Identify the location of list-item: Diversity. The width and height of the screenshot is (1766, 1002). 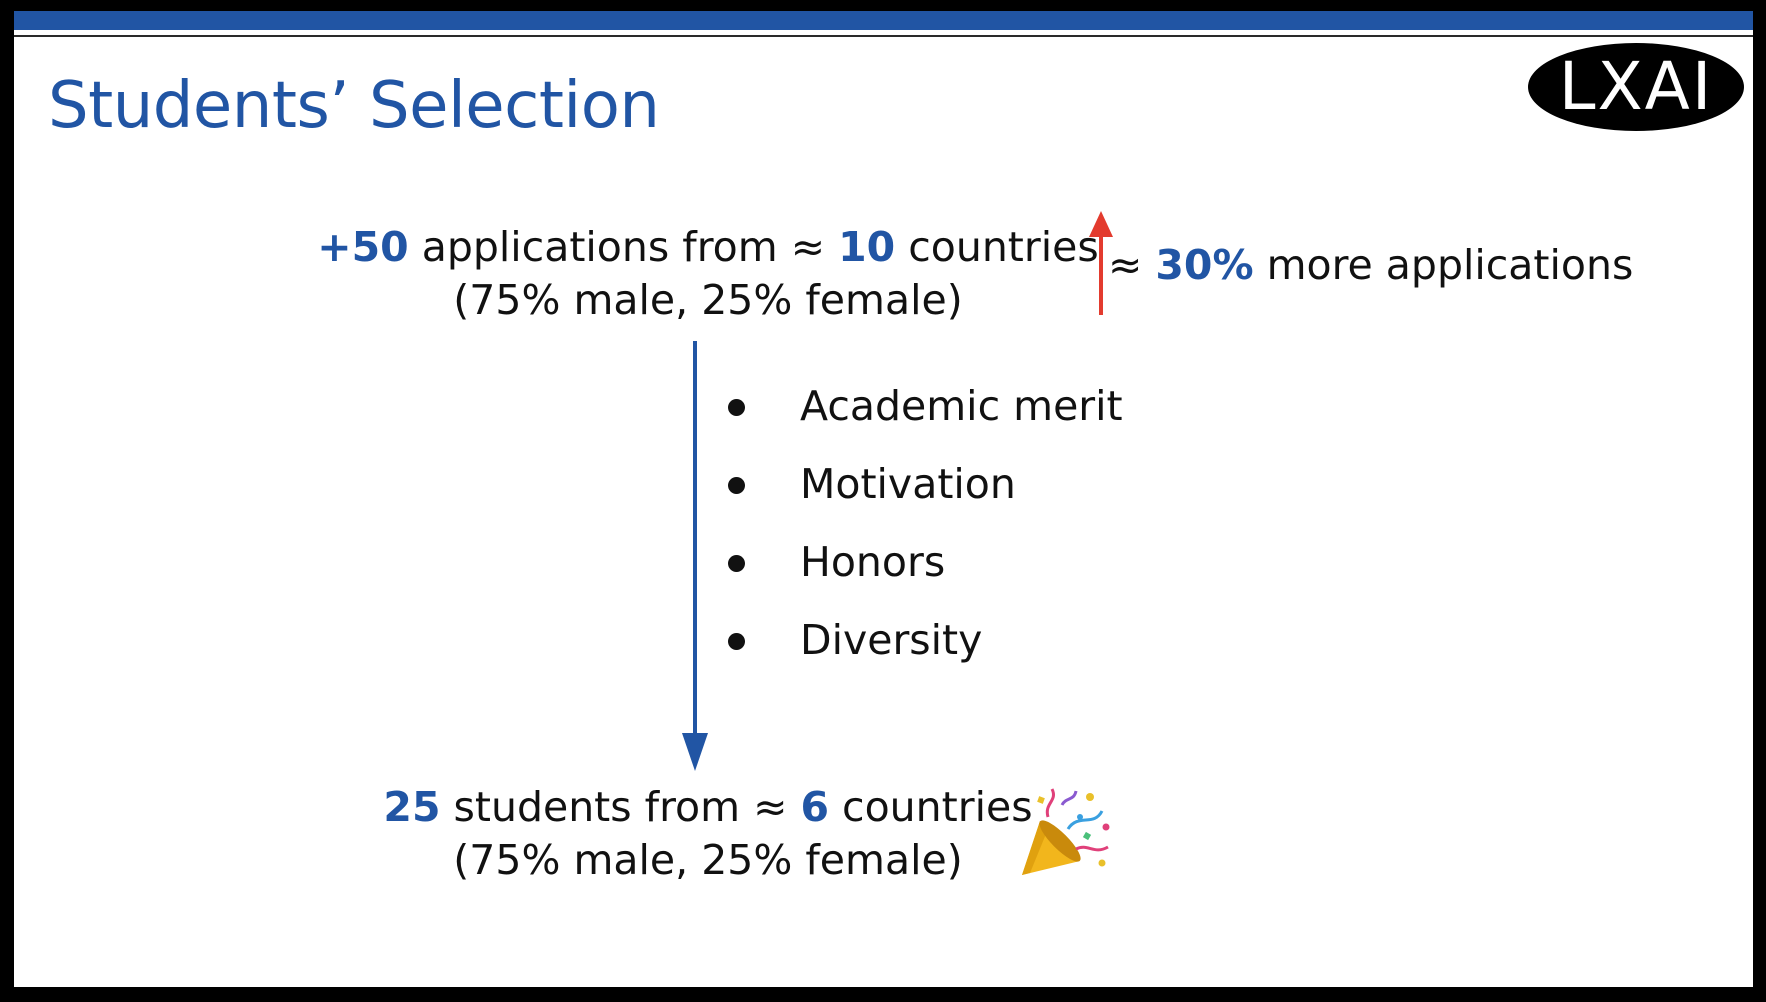
(918, 654).